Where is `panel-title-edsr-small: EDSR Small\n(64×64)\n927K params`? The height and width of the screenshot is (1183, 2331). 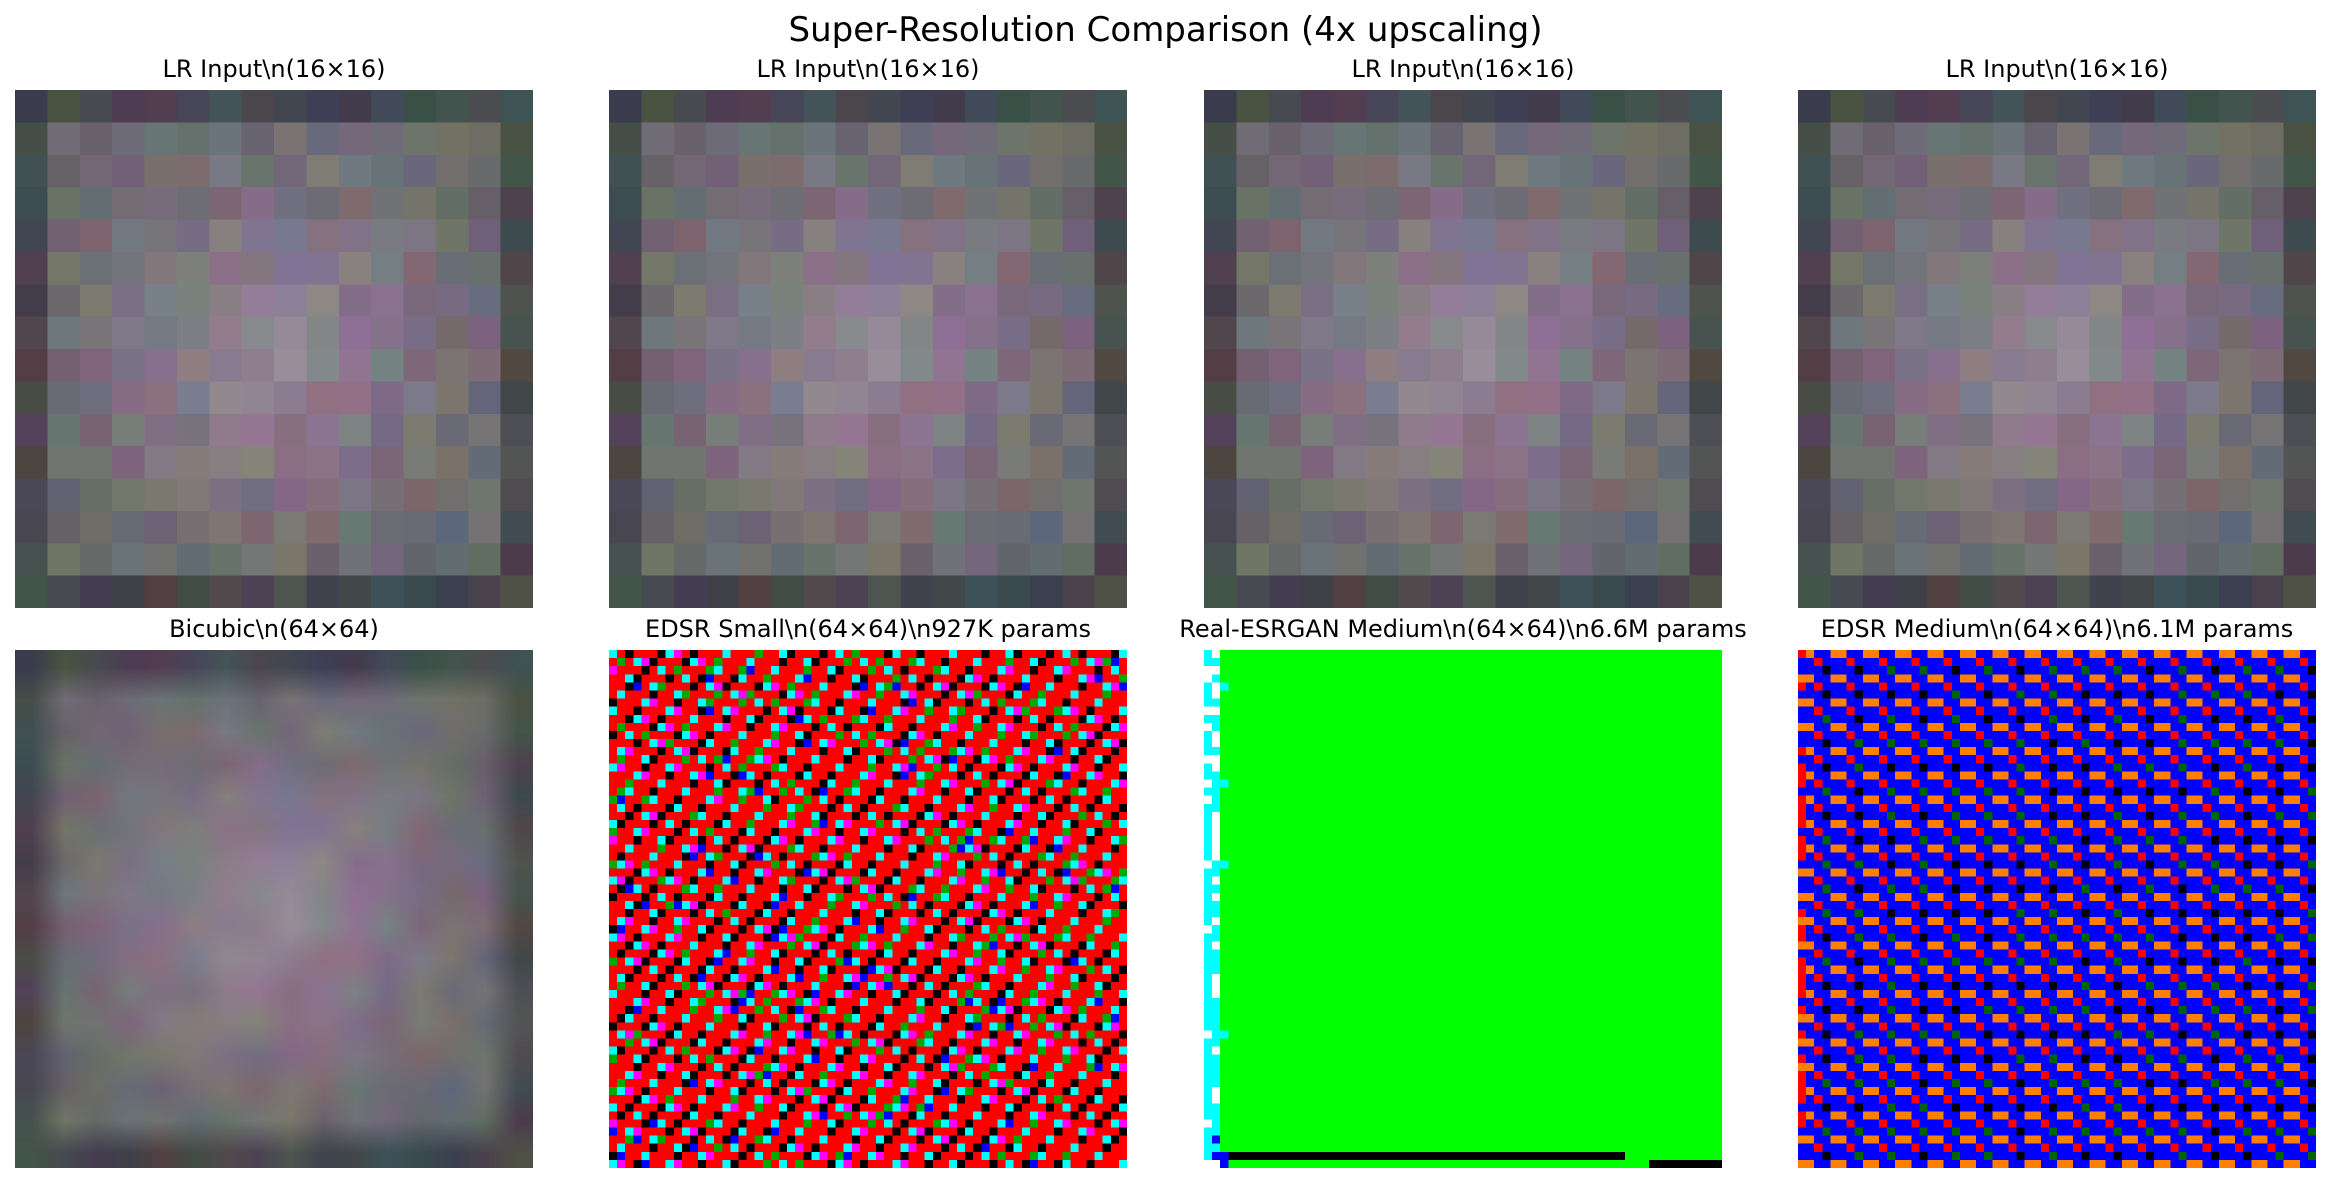 panel-title-edsr-small: EDSR Small\n(64×64)\n927K params is located at coordinates (868, 629).